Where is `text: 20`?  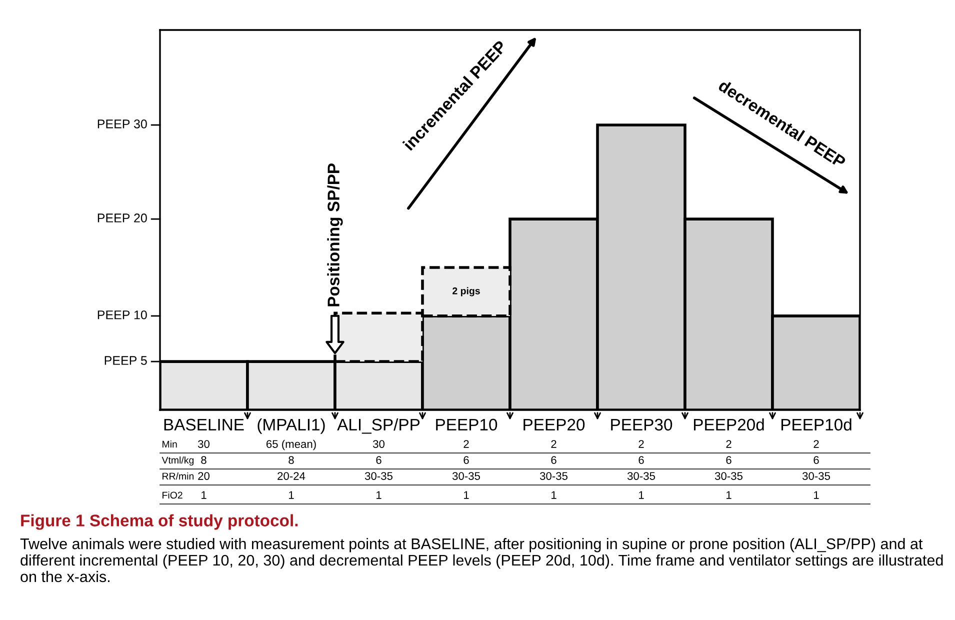 text: 20 is located at coordinates (204, 476).